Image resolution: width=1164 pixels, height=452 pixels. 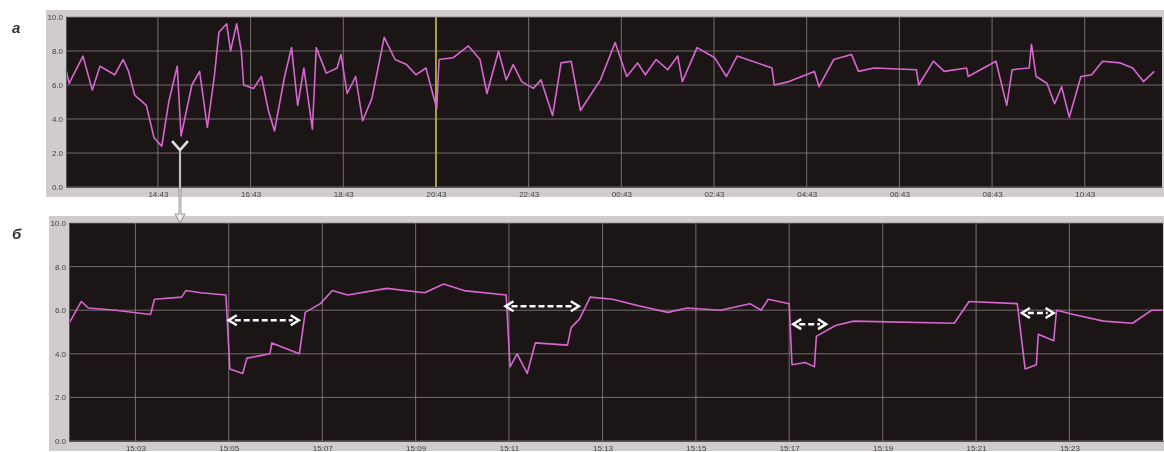 I want to click on x-tick-label: 15:17, so click(x=790, y=447).